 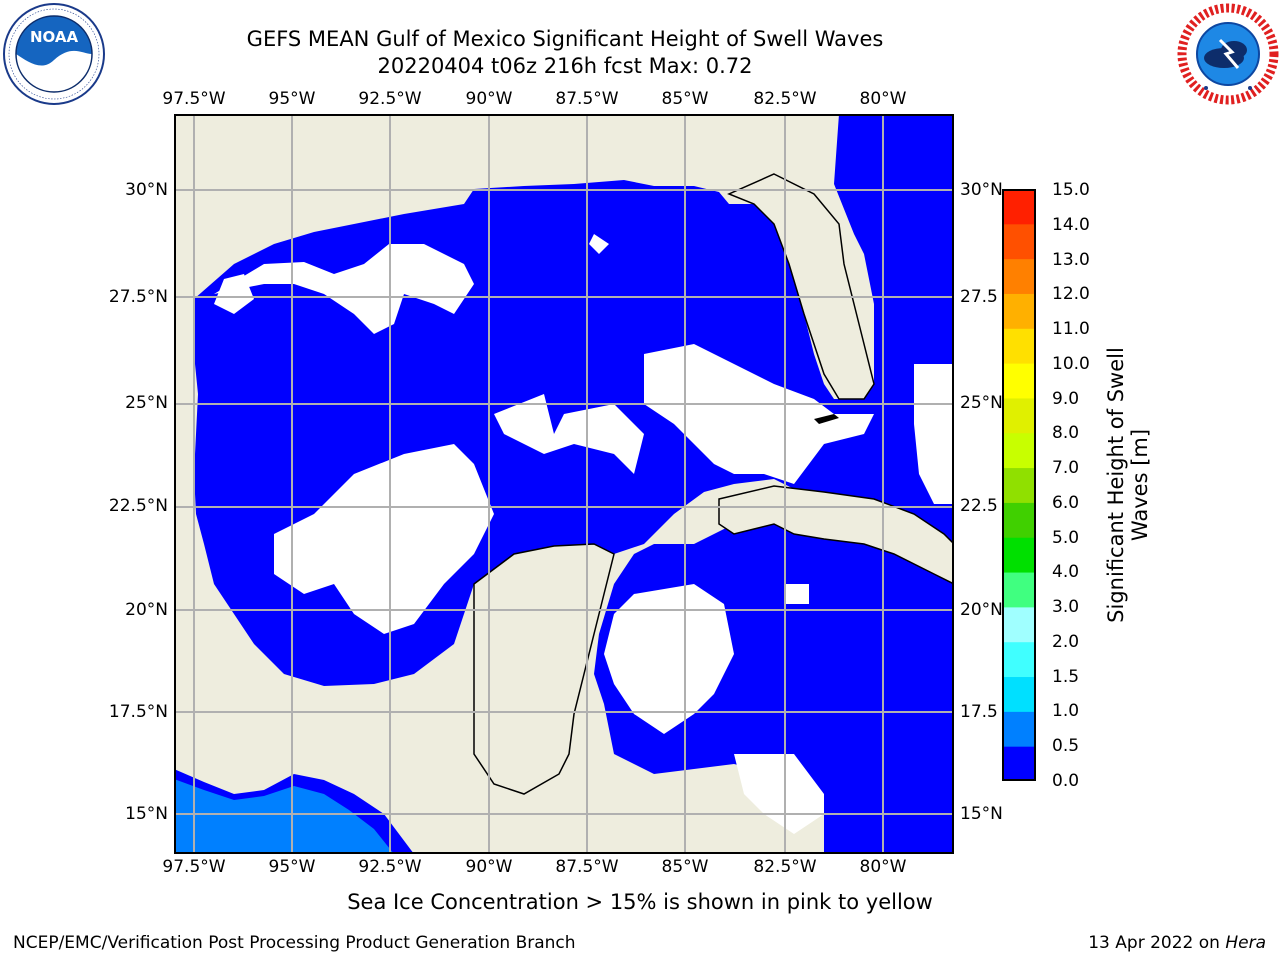 I want to click on colorbar-tick: 10.0, so click(x=1071, y=364).